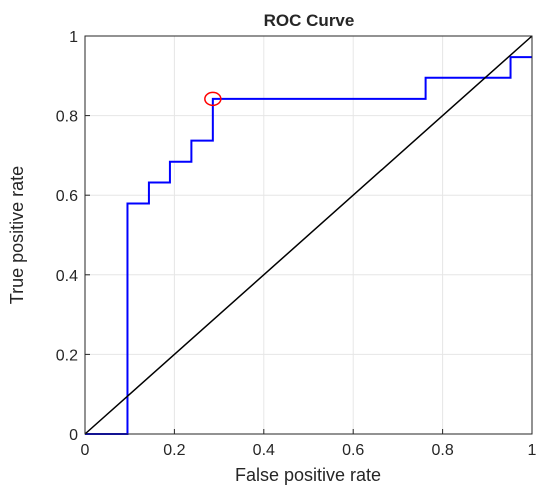 The image size is (550, 493). I want to click on optimal-point-marker, so click(213, 99).